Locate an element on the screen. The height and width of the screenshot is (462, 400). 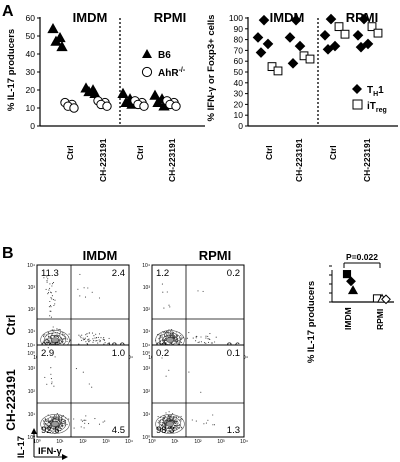
legend-marker-ahr is located at coordinates (147, 72).